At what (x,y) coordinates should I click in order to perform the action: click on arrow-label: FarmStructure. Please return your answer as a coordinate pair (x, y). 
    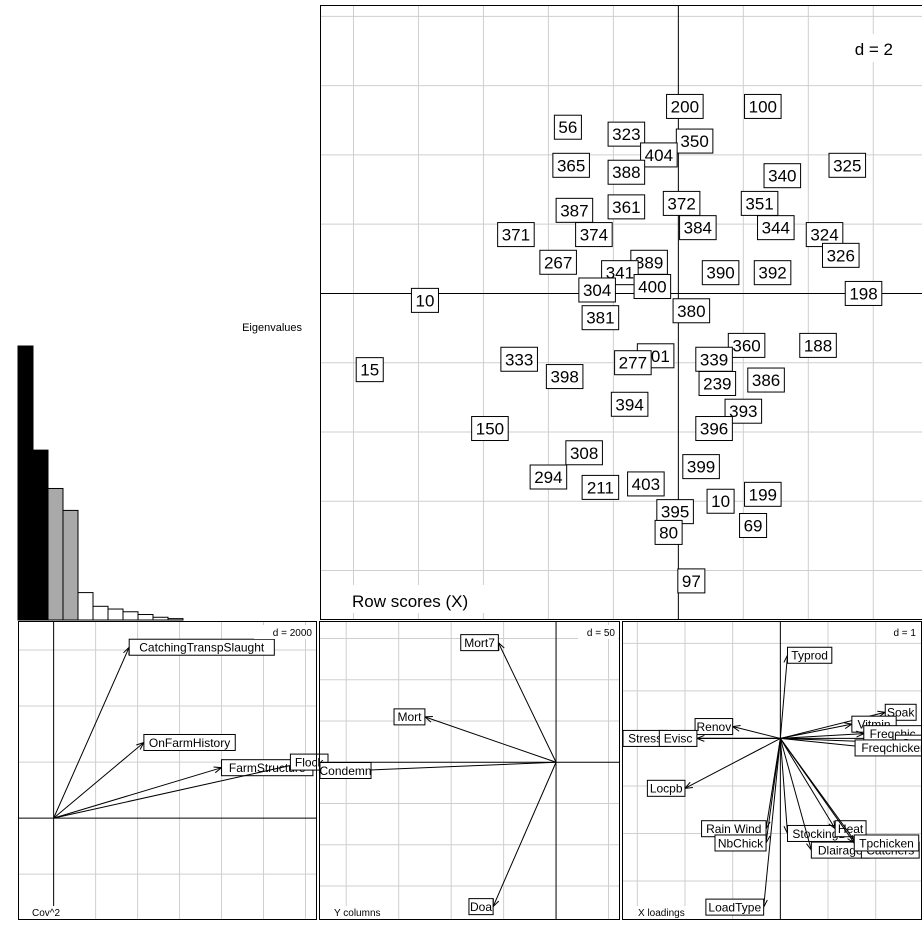
    Looking at the image, I should click on (267, 768).